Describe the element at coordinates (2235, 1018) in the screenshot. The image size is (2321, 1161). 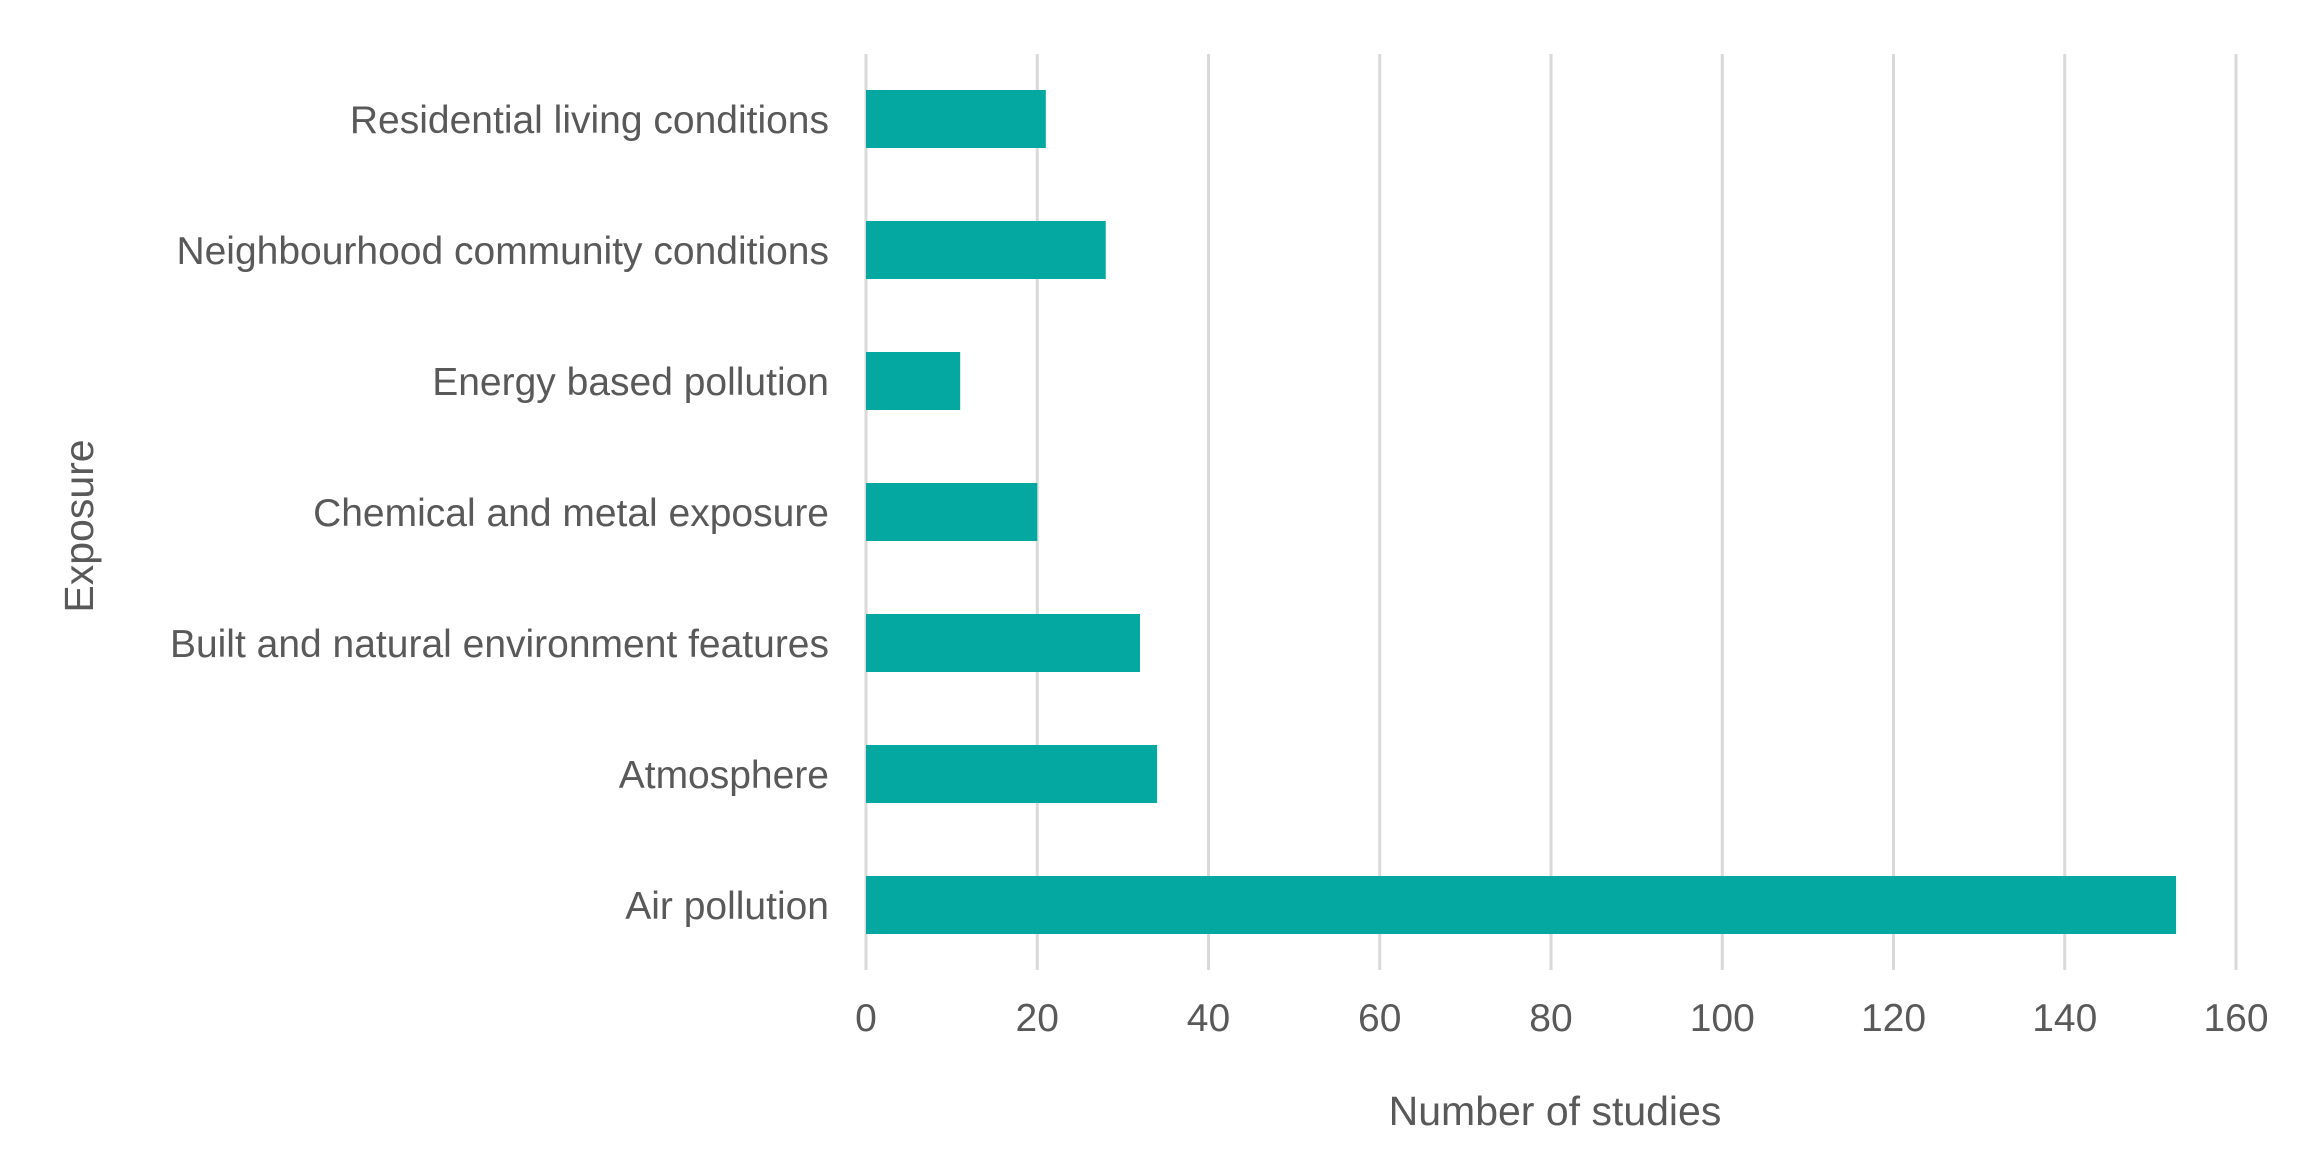
I see `x-tick-label: 160` at that location.